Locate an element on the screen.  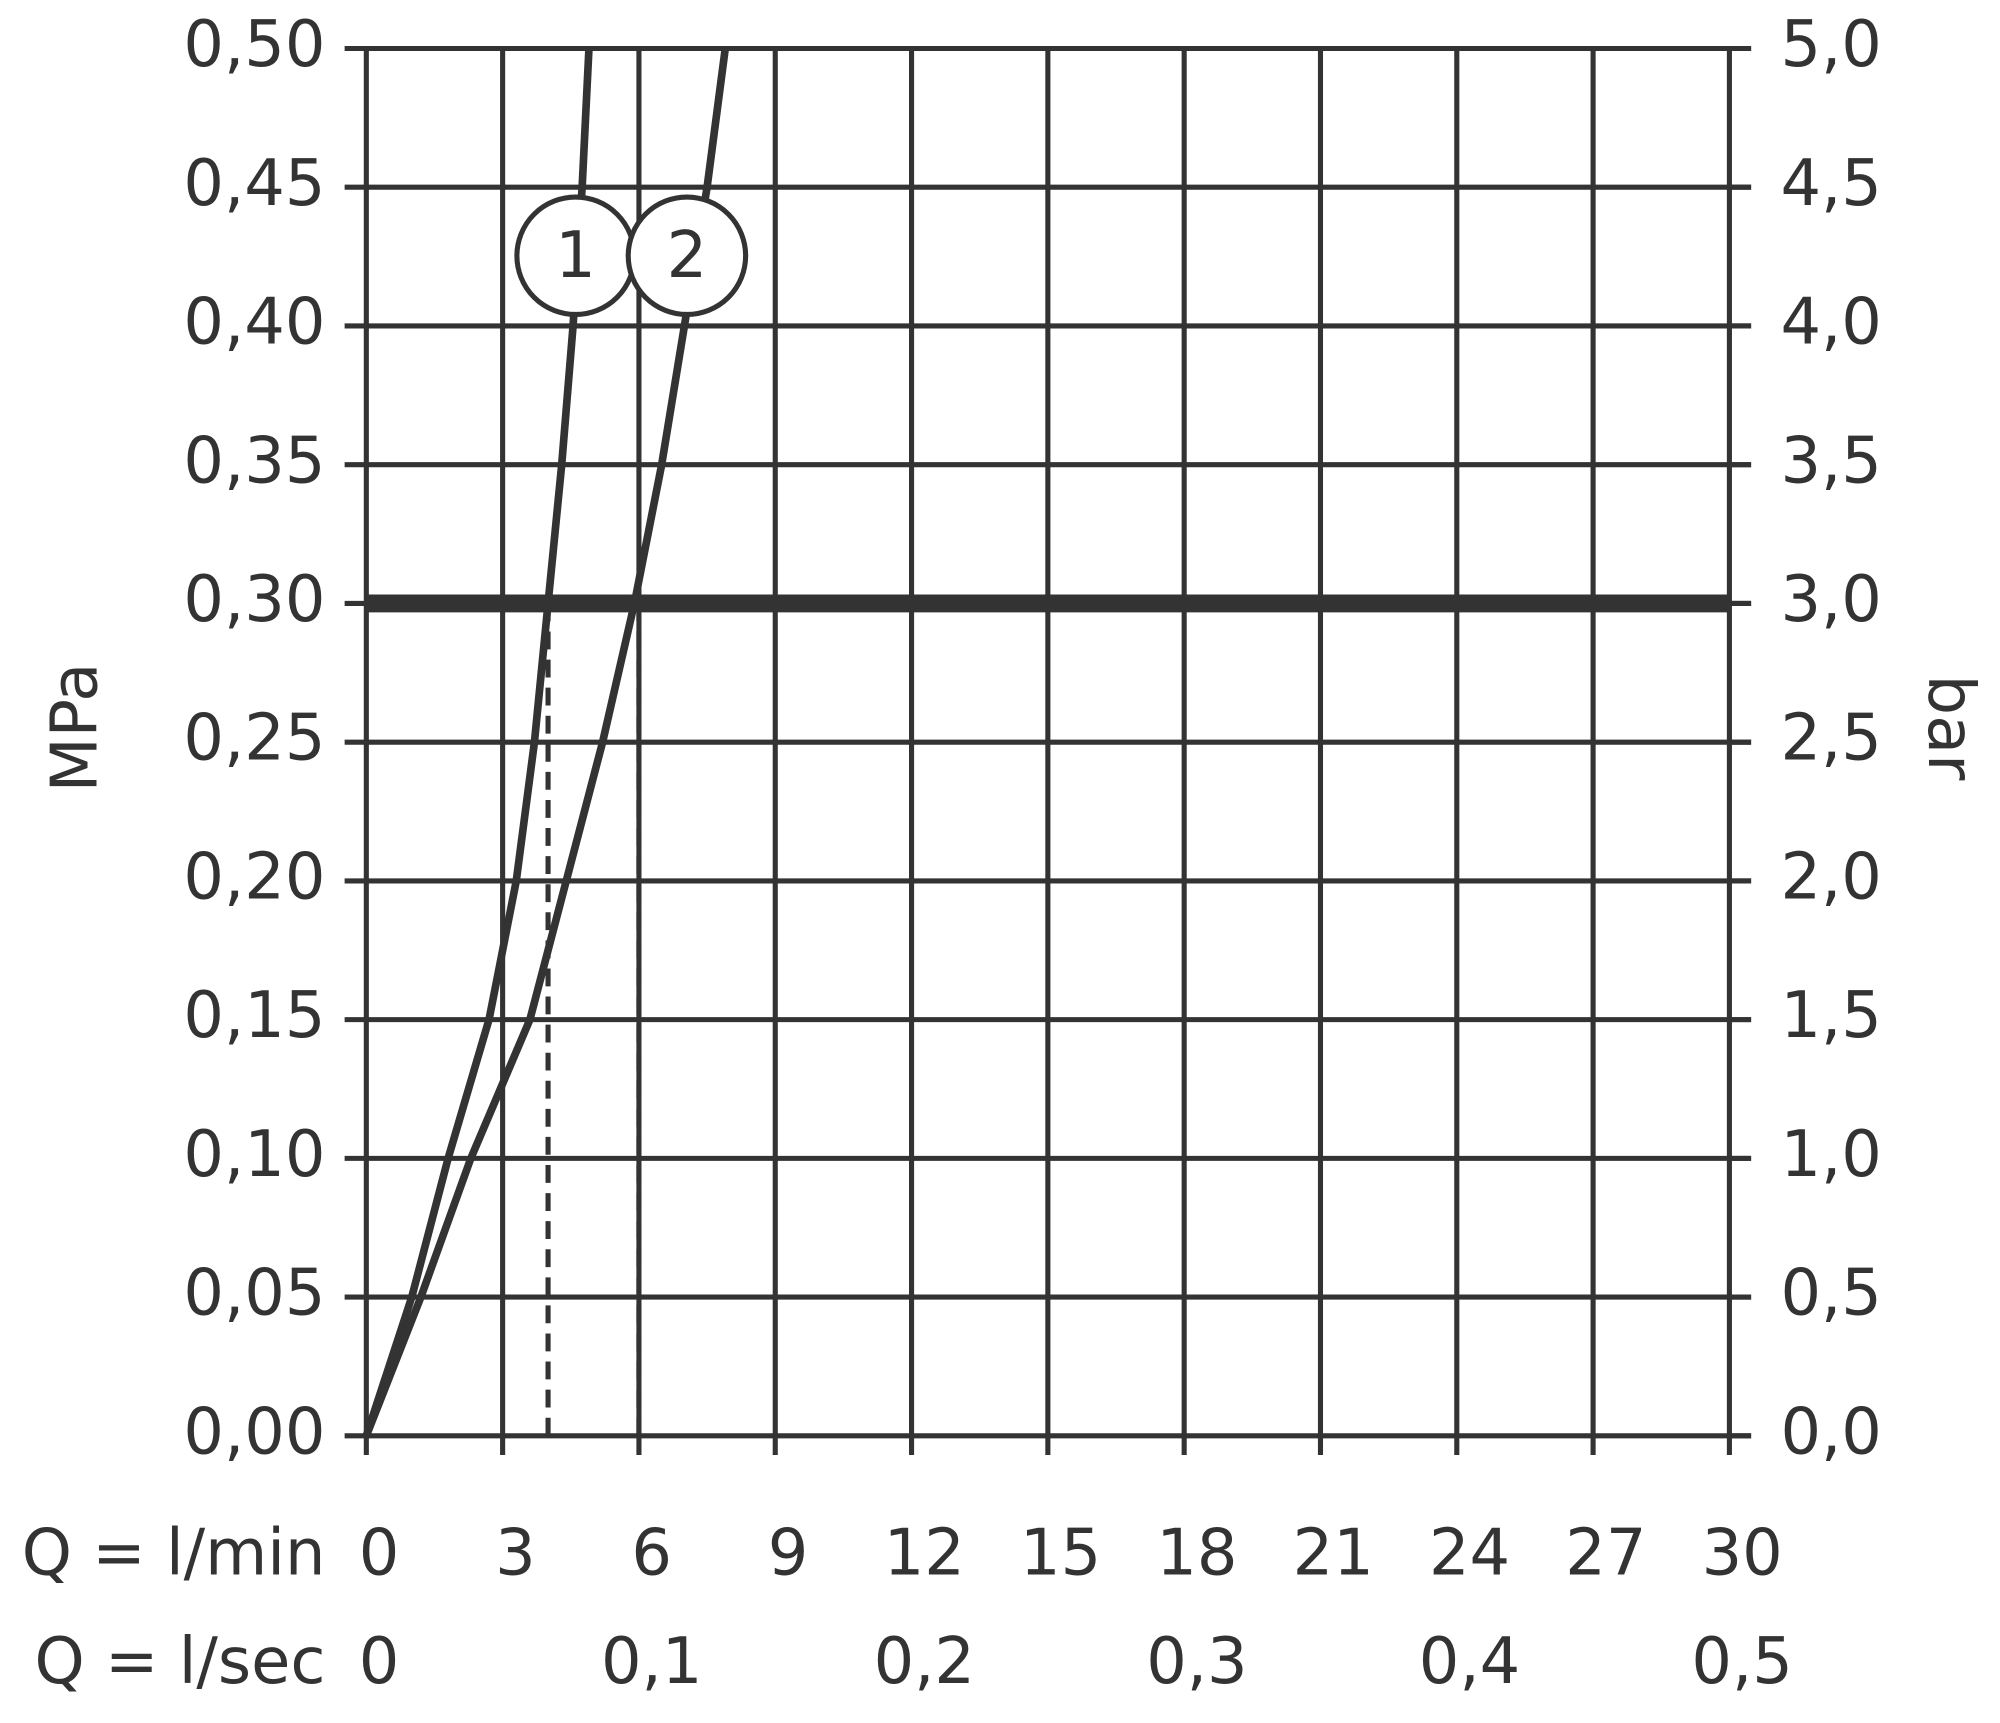
series-label: 2 is located at coordinates (687, 256).